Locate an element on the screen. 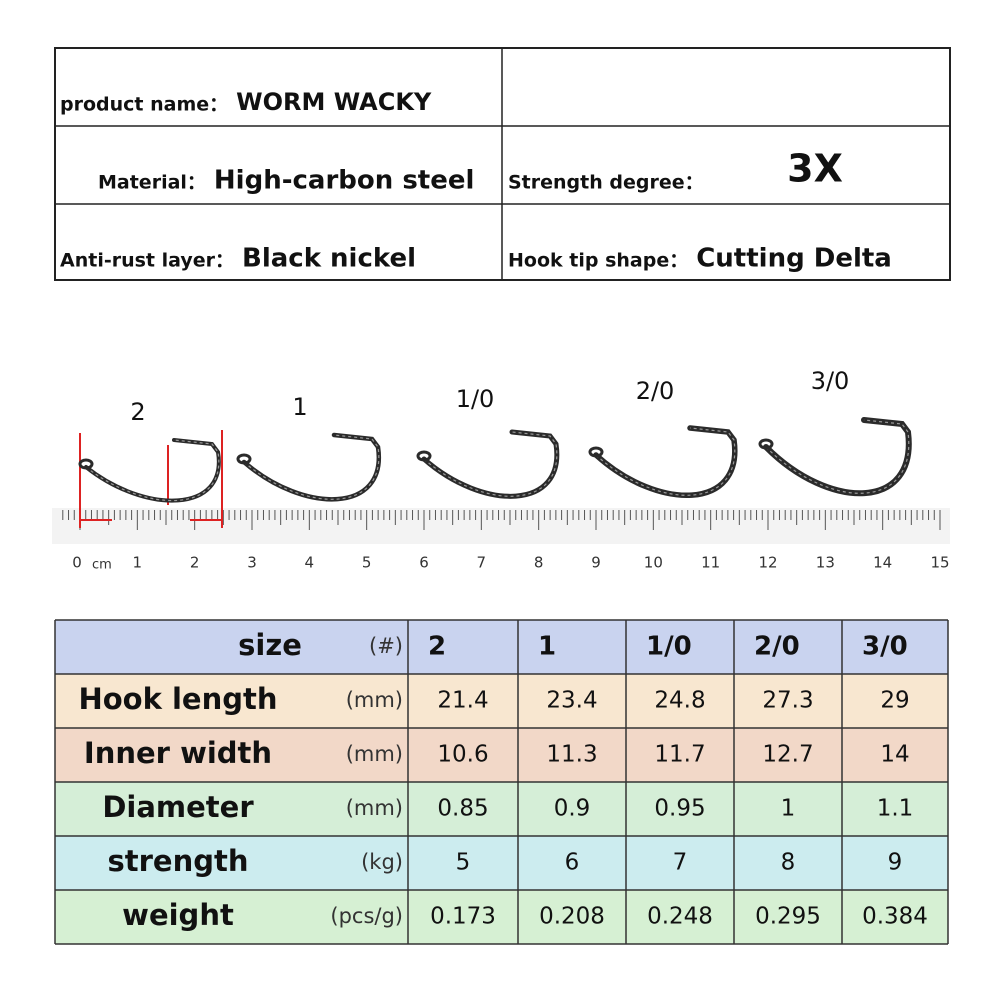 This screenshot has width=1001, height=1001. ruler-label: 9 is located at coordinates (596, 563).